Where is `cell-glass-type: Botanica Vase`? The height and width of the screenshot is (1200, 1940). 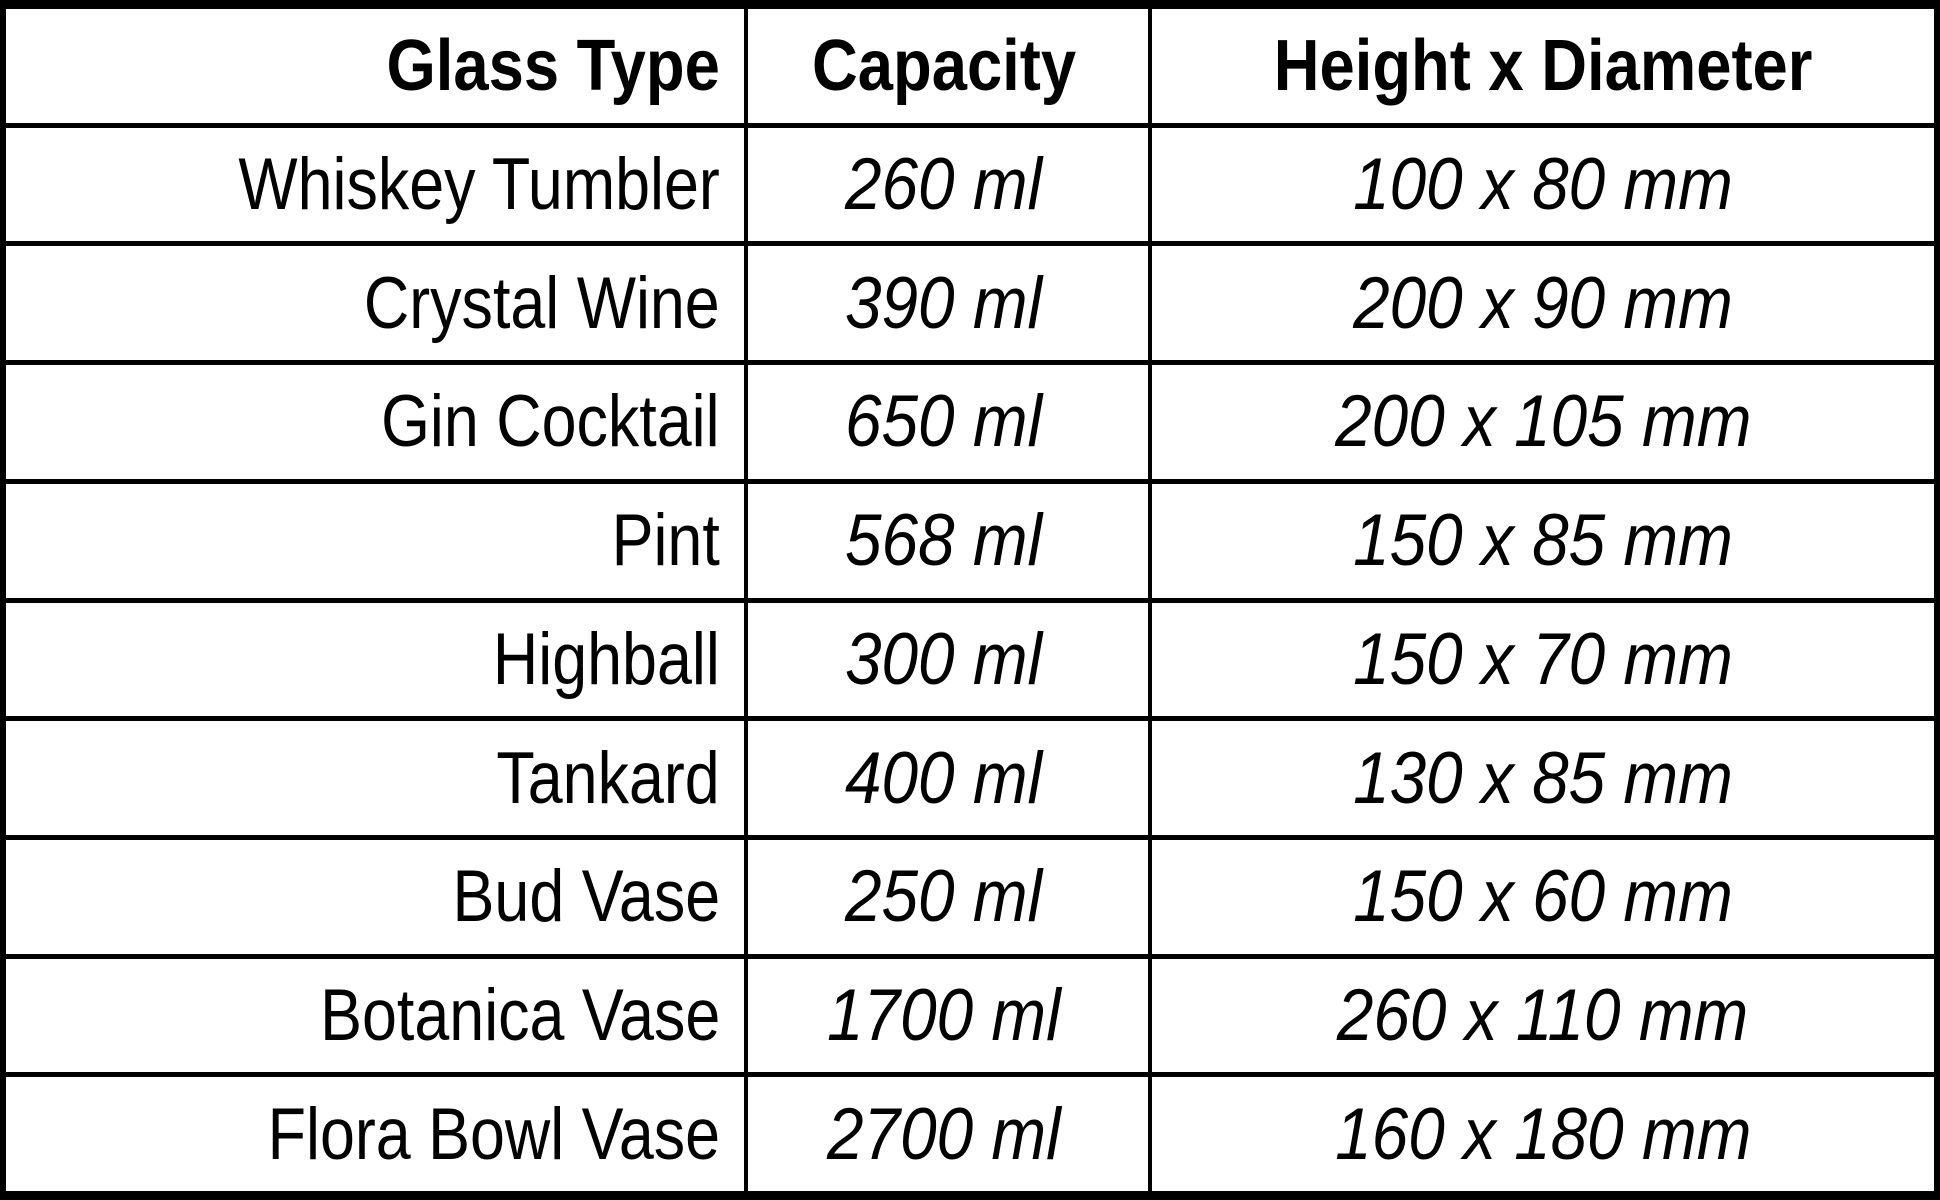 cell-glass-type: Botanica Vase is located at coordinates (377, 1015).